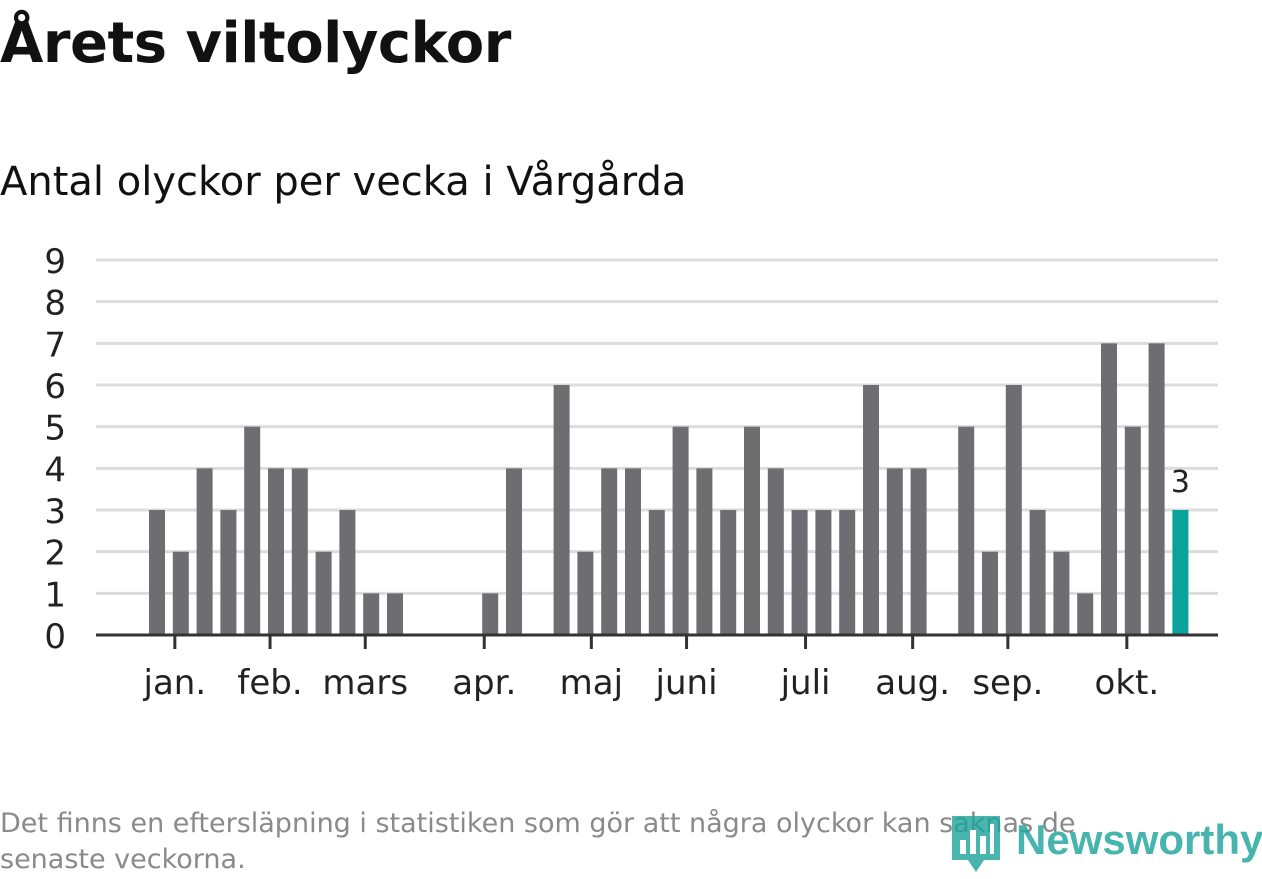 Image resolution: width=1262 pixels, height=879 pixels. Describe the element at coordinates (1127, 683) in the screenshot. I see `x-tick-label: okt.` at that location.